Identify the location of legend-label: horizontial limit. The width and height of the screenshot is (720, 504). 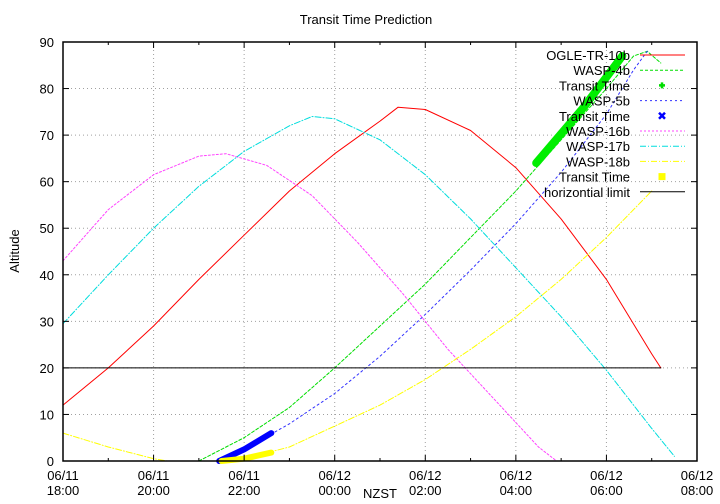
(587, 192).